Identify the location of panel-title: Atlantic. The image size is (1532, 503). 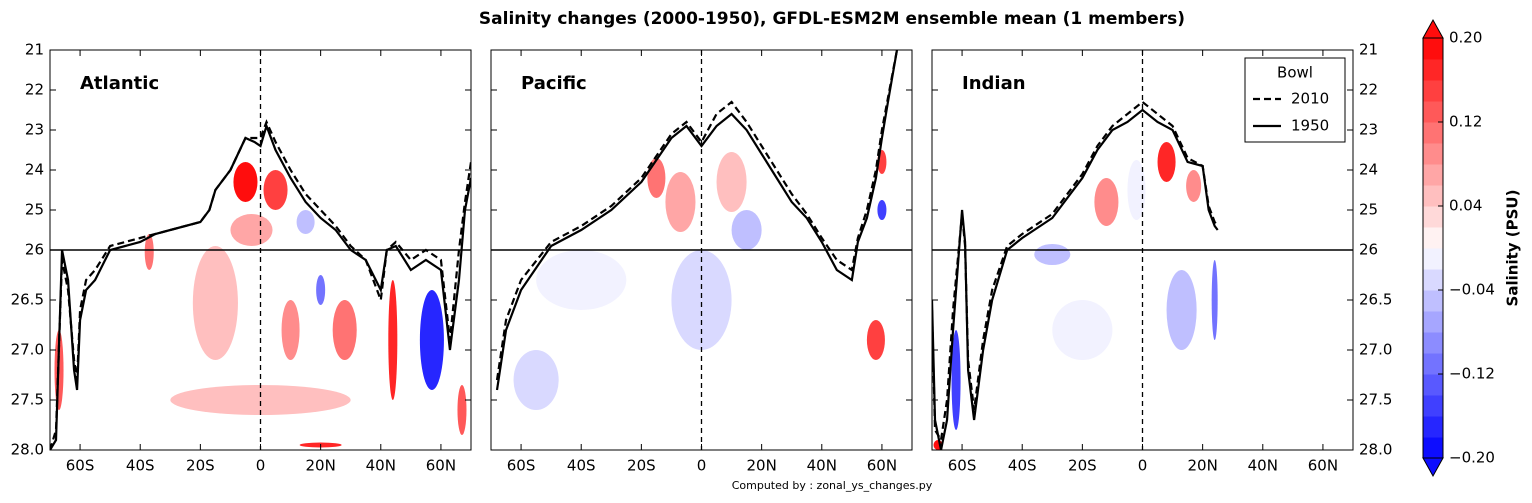
(119, 83).